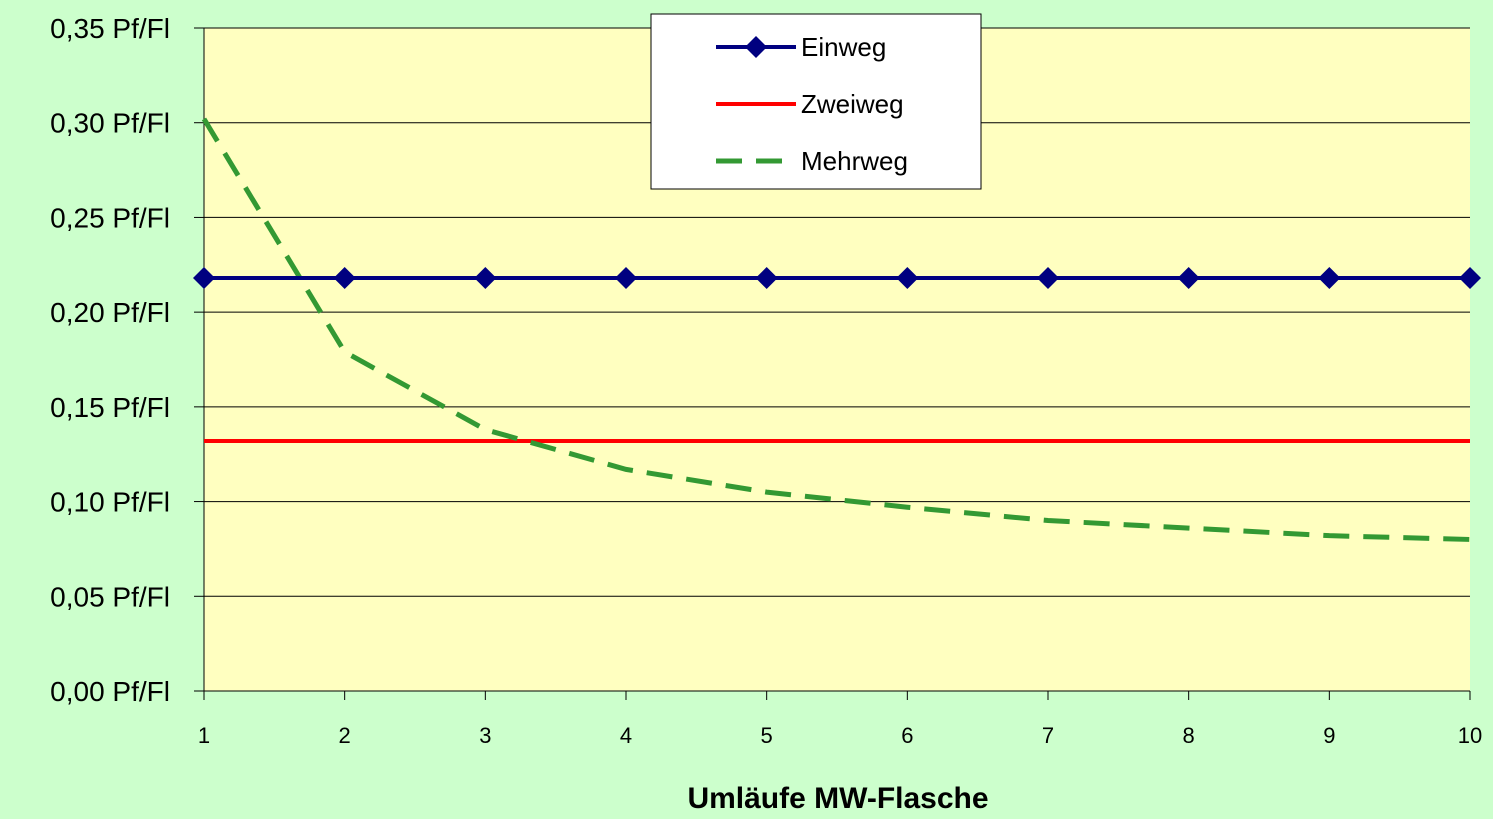 This screenshot has height=819, width=1493. I want to click on x-tick-label: 9, so click(1329, 735).